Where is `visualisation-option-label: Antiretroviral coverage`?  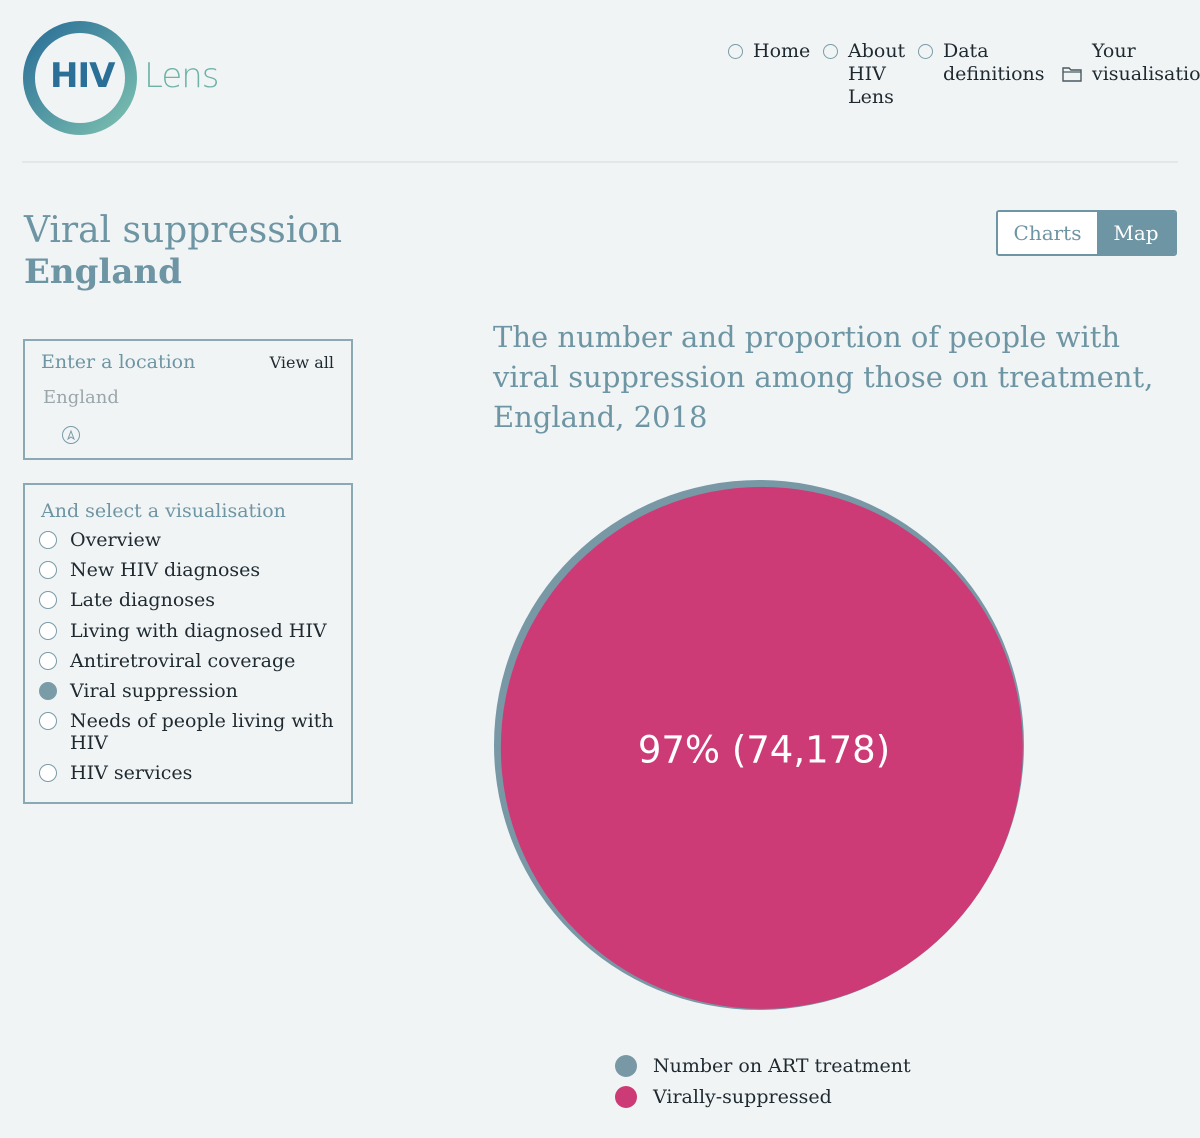
visualisation-option-label: Antiretroviral coverage is located at coordinates (183, 660).